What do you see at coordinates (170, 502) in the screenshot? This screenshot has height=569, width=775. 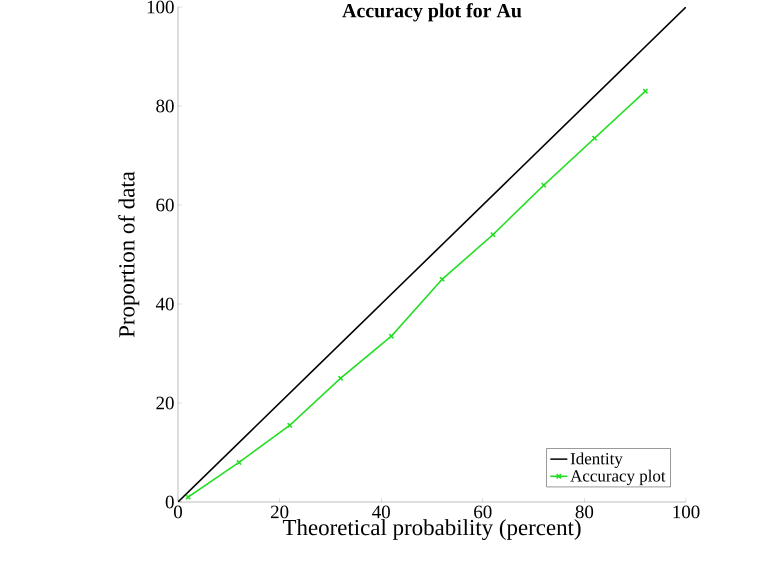 I see `y-tick-label: 0` at bounding box center [170, 502].